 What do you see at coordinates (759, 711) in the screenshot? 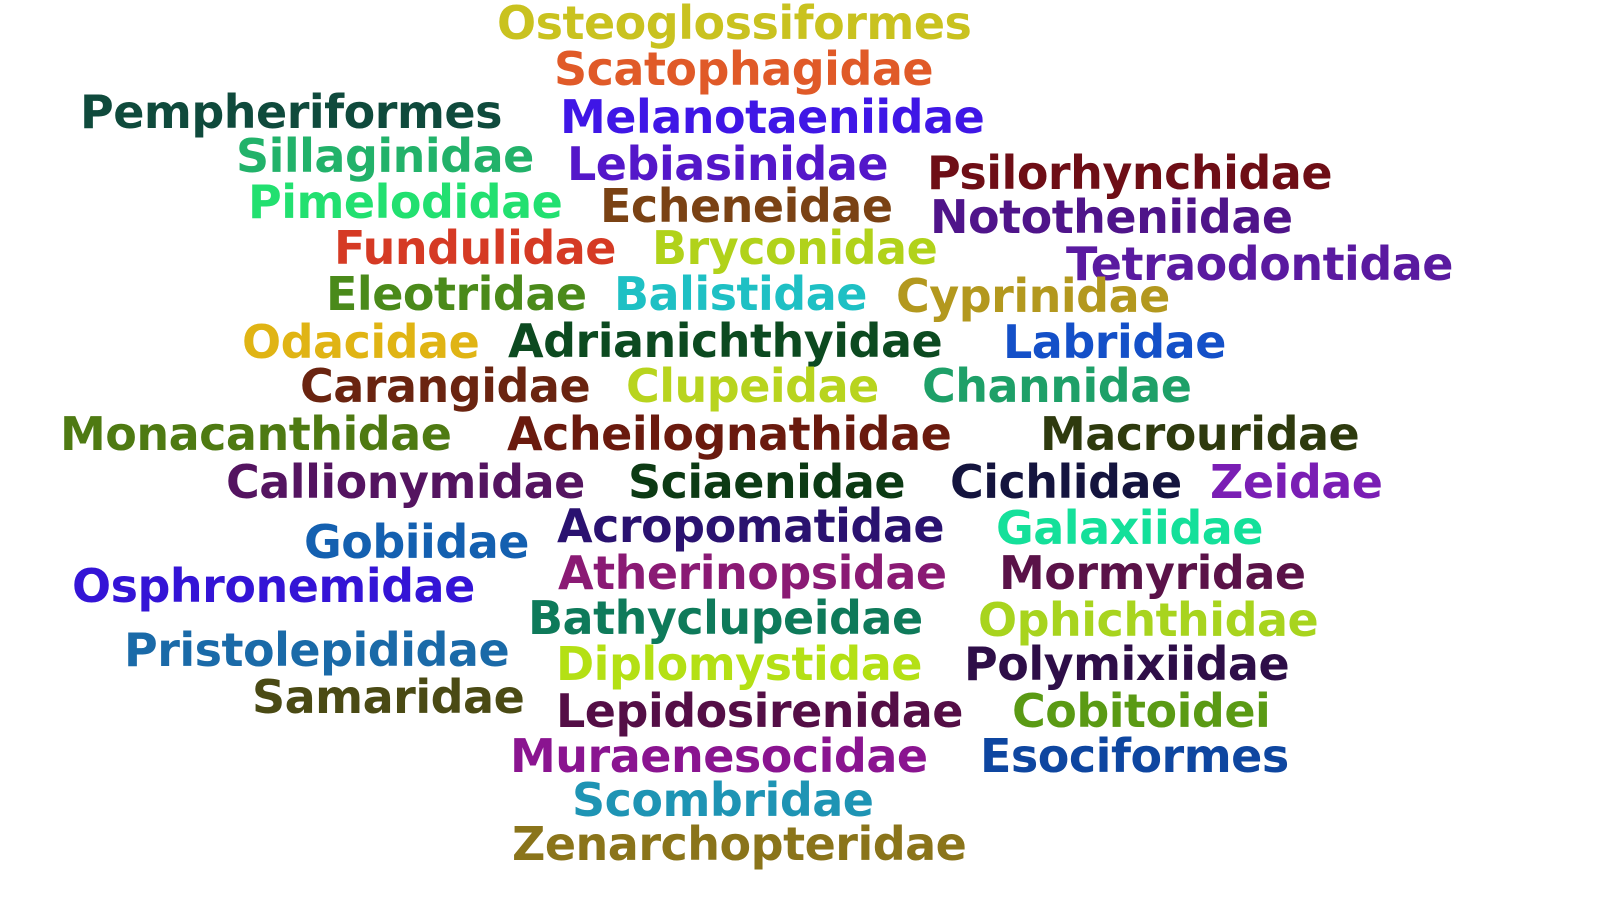
I see `cloud-word: Lepidosirenidae` at bounding box center [759, 711].